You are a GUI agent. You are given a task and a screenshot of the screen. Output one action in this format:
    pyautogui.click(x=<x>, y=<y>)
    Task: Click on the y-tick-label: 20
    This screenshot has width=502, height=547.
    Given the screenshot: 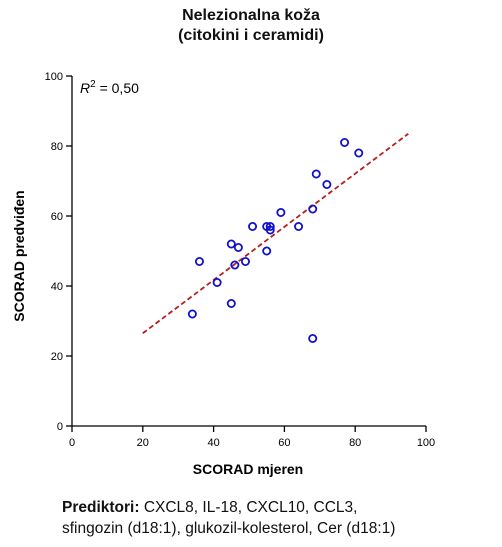 What is the action you would take?
    pyautogui.click(x=57, y=357)
    